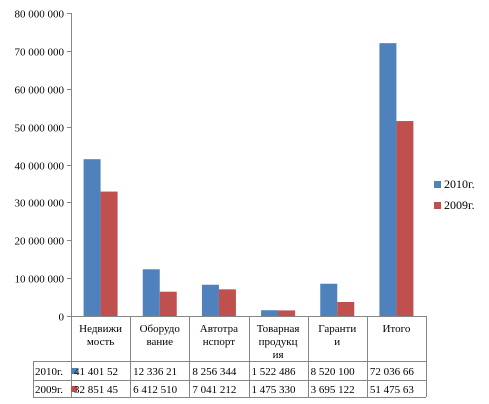  Describe the element at coordinates (62, 318) in the screenshot. I see `y-tick-label: 0` at that location.